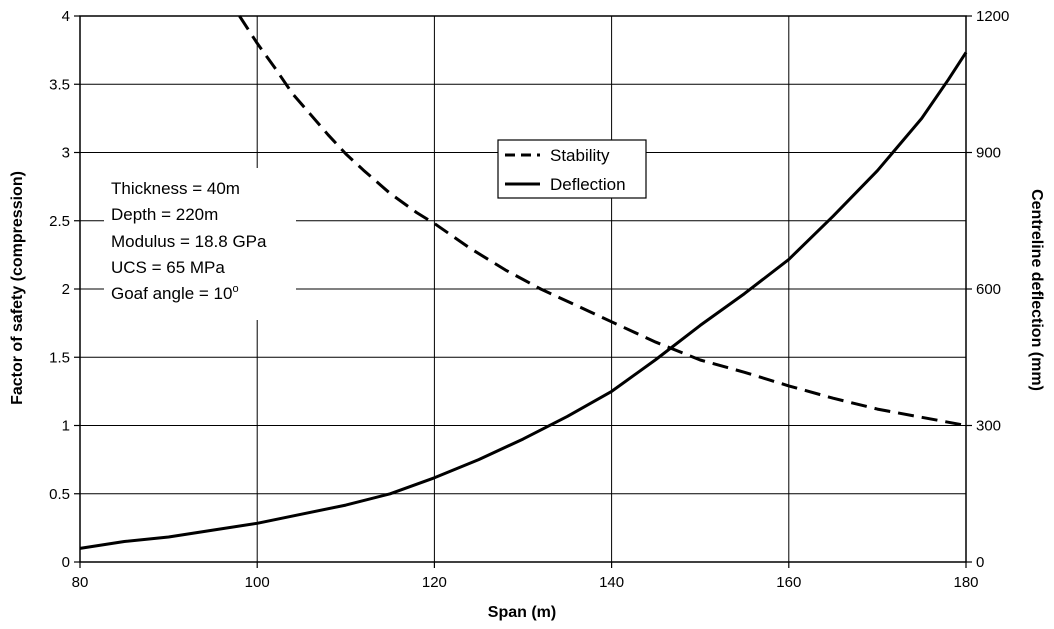 This screenshot has height=629, width=1054. I want to click on x-tick-label: 120, so click(434, 582).